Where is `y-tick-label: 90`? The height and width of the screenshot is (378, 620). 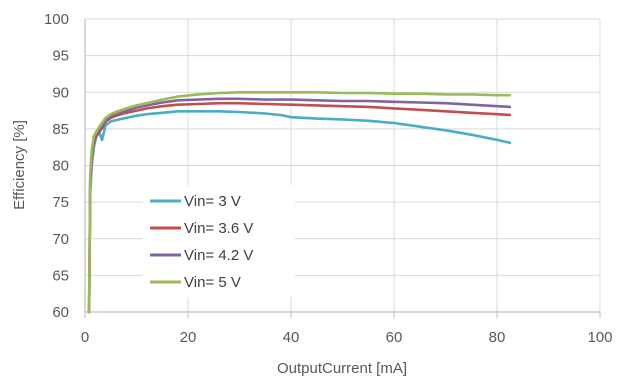
y-tick-label: 90 is located at coordinates (60, 92).